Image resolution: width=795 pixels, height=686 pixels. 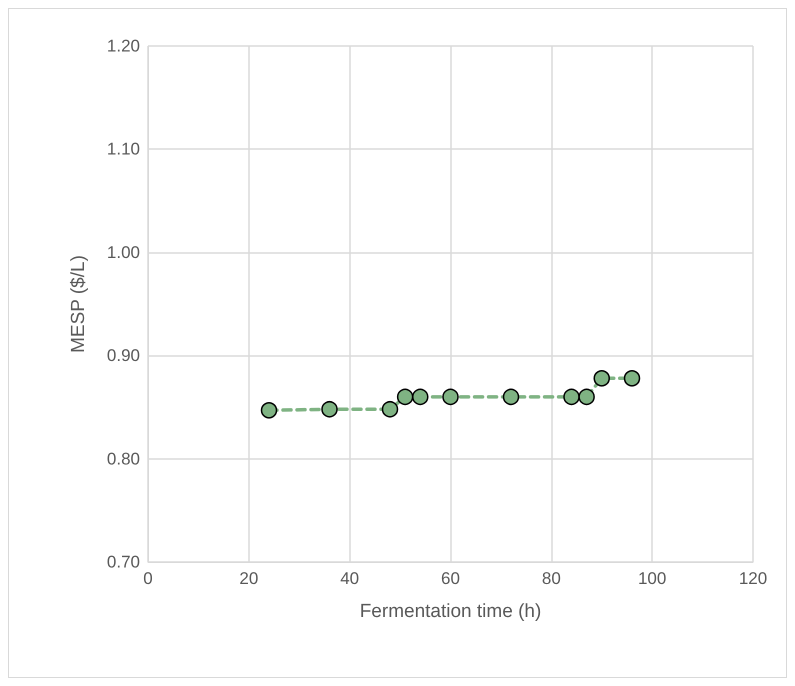 I want to click on x-tick-label: 60, so click(x=450, y=578).